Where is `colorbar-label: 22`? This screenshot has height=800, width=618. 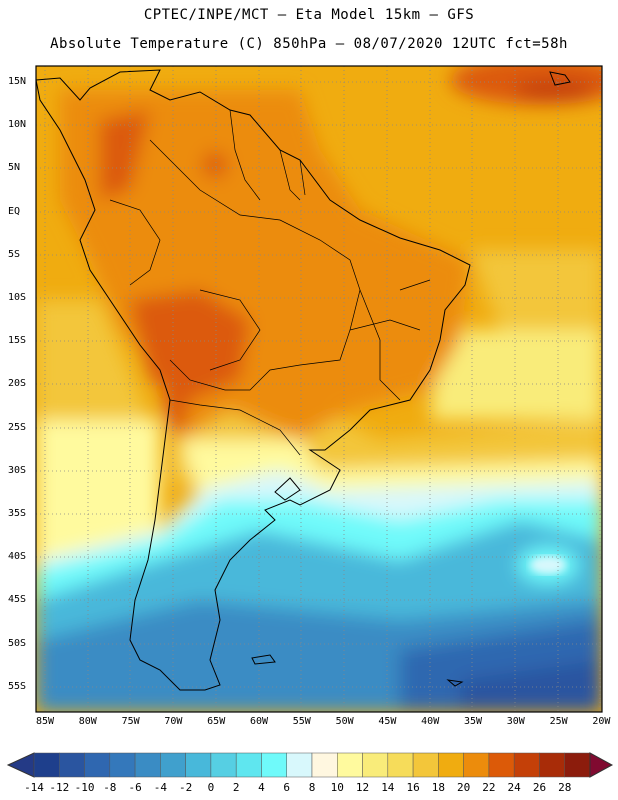 colorbar-label: 22 is located at coordinates (489, 787).